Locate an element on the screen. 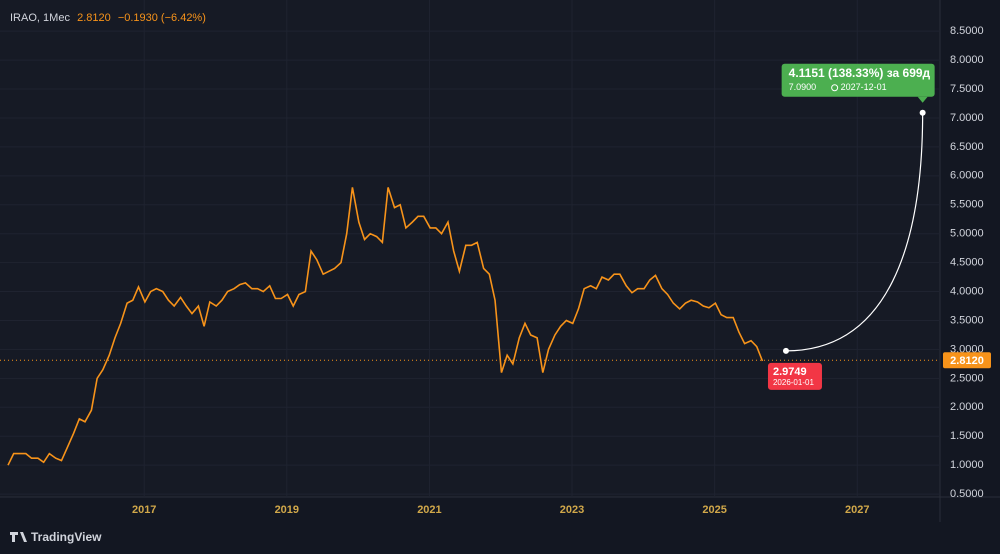  forecast-end-point is located at coordinates (922, 112).